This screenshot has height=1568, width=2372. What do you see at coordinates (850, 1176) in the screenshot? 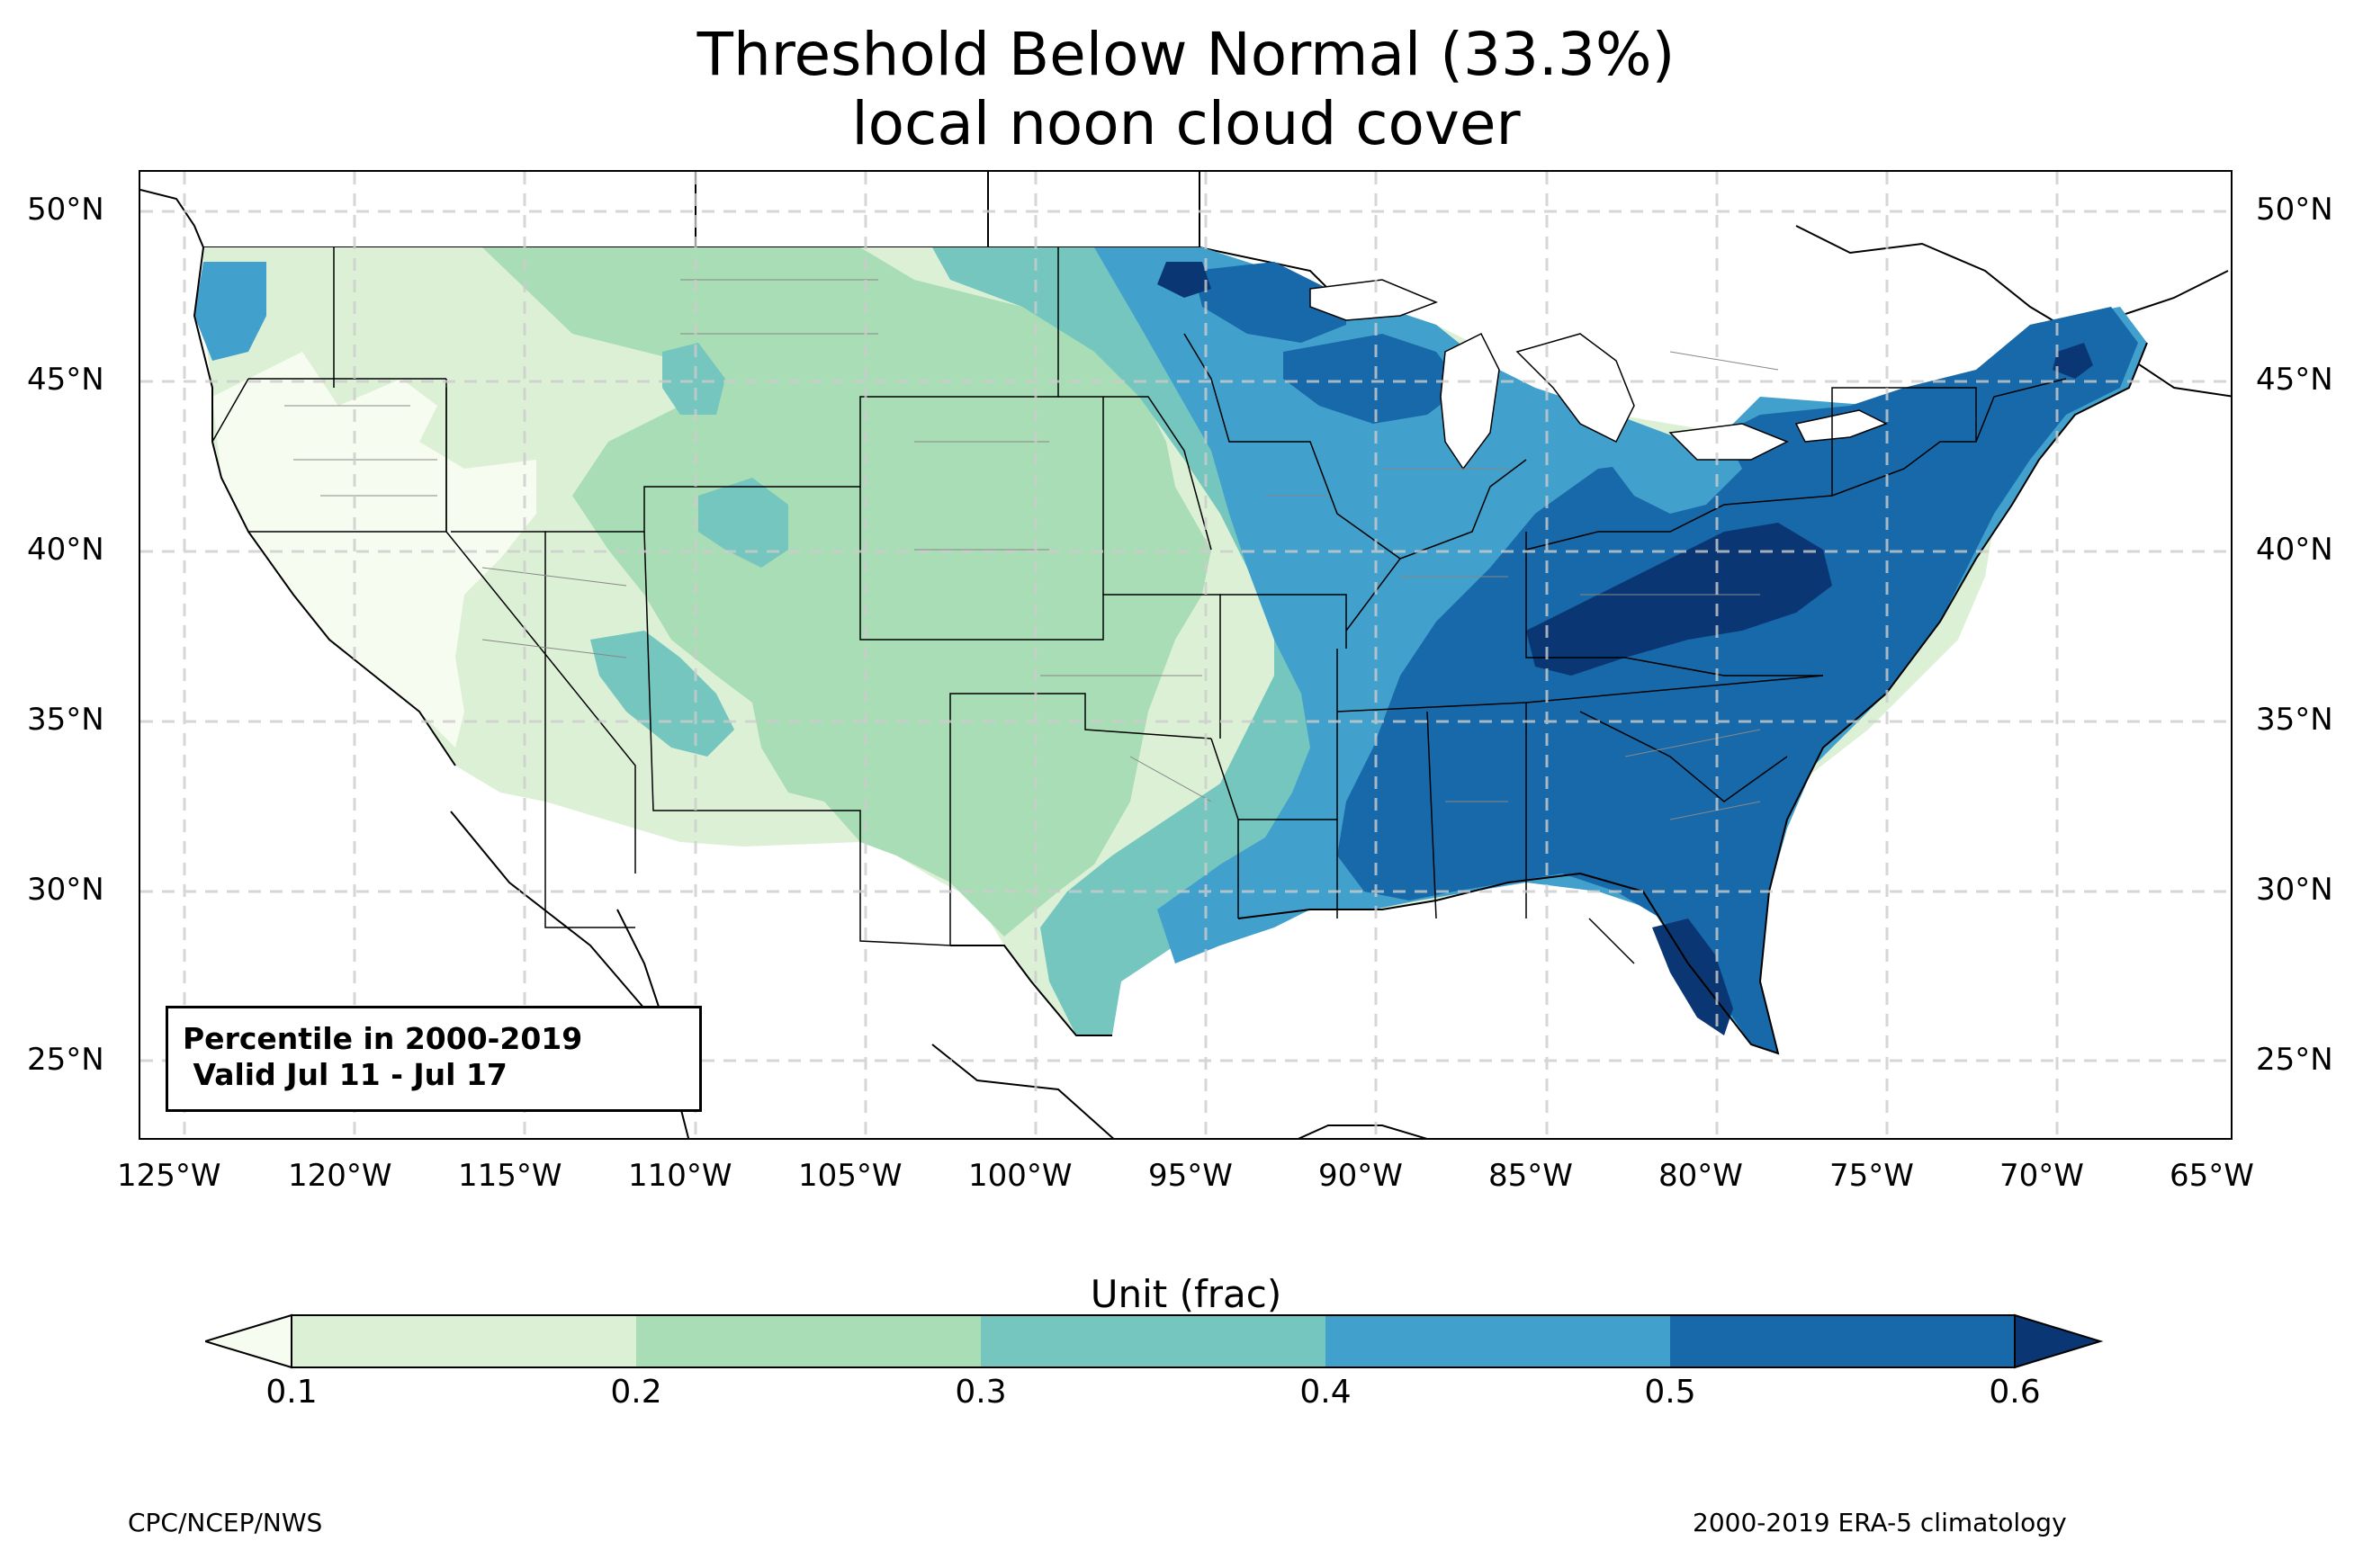
I see `lon-tick-label: 105°W` at bounding box center [850, 1176].